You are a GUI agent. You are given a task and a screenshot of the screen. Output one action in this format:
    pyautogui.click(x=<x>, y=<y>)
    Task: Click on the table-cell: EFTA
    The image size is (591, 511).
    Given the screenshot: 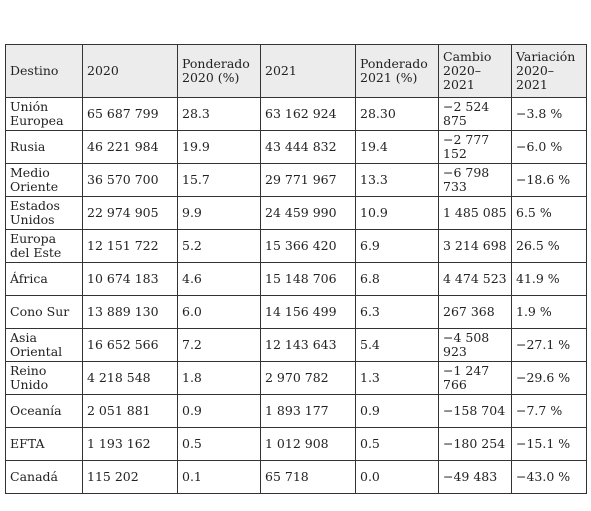 What is the action you would take?
    pyautogui.click(x=44, y=444)
    